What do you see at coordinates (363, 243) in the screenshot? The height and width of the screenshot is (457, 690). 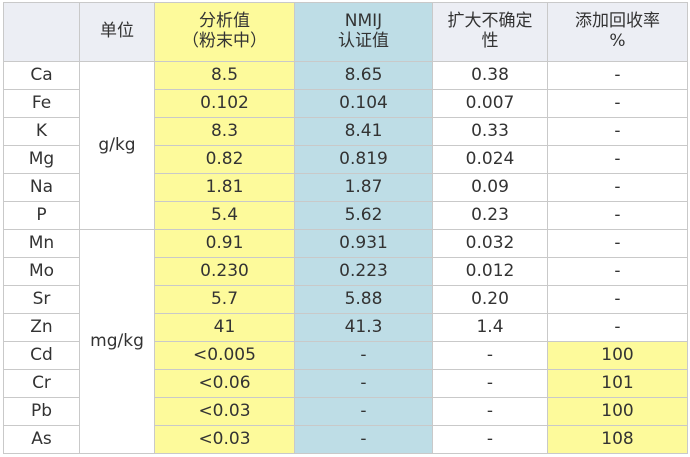 I see `nmij-cell: 0.931` at bounding box center [363, 243].